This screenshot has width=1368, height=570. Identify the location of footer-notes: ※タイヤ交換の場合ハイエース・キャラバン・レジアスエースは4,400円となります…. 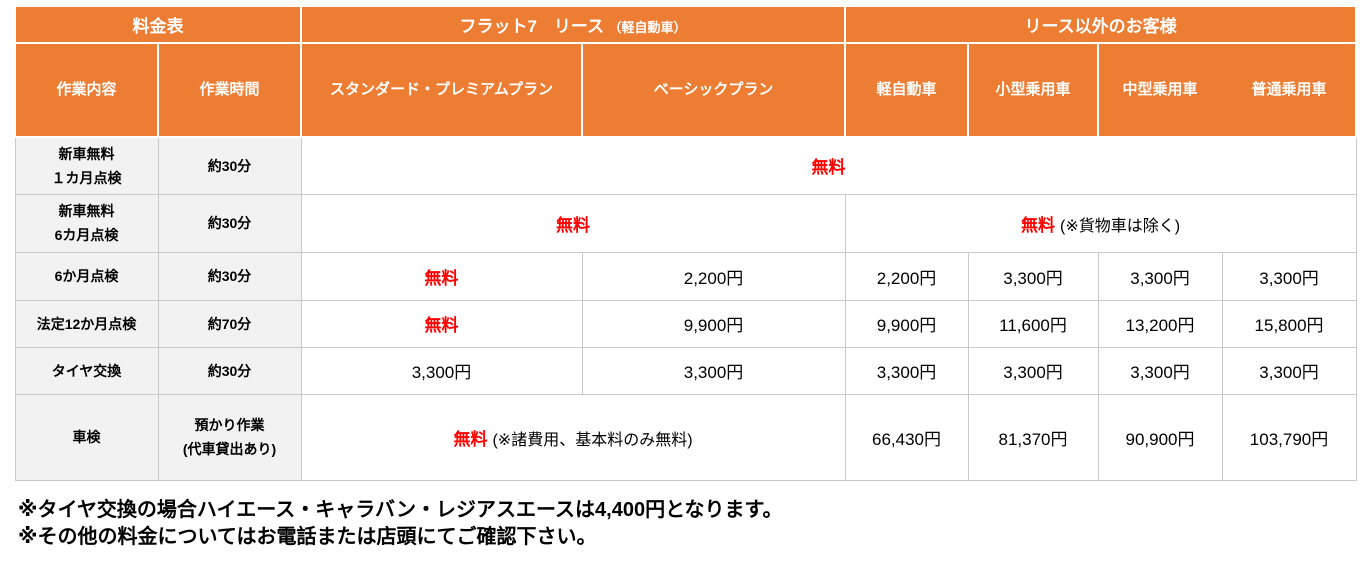
(400, 524).